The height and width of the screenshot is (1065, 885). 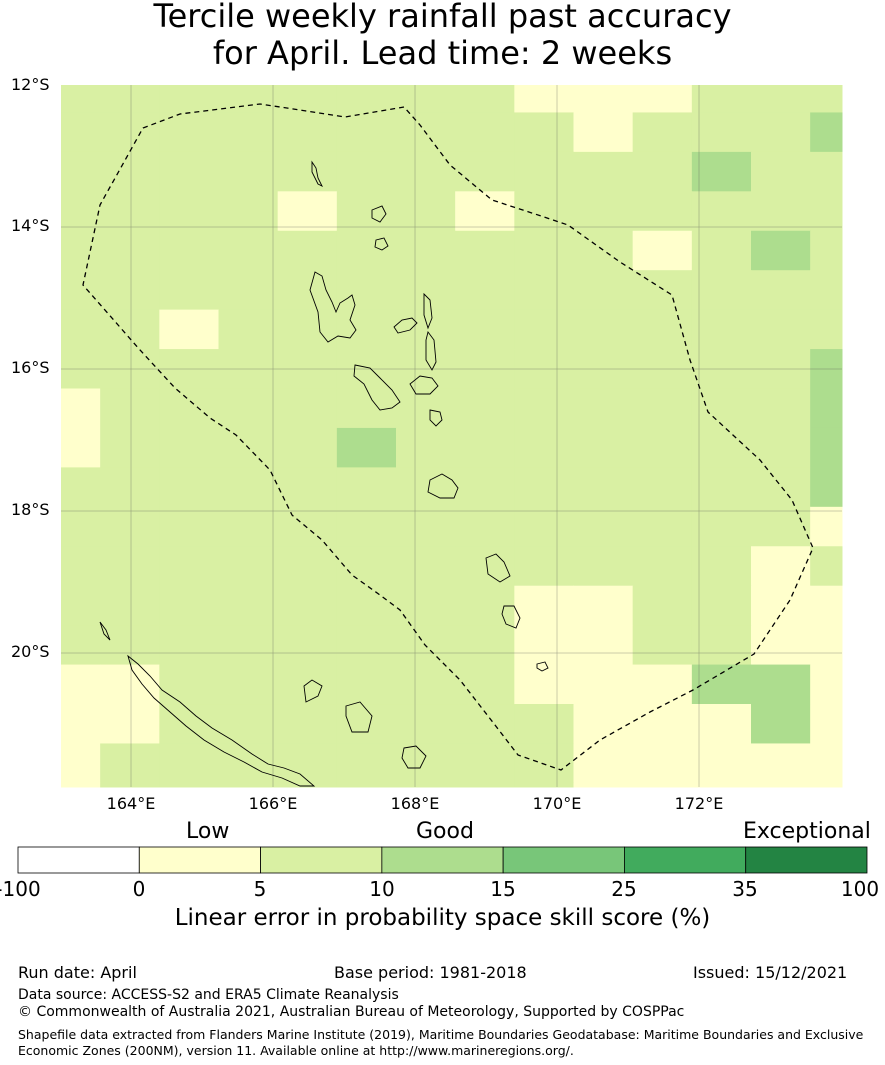 I want to click on base-period: Base period: 1981-2018, so click(x=430, y=972).